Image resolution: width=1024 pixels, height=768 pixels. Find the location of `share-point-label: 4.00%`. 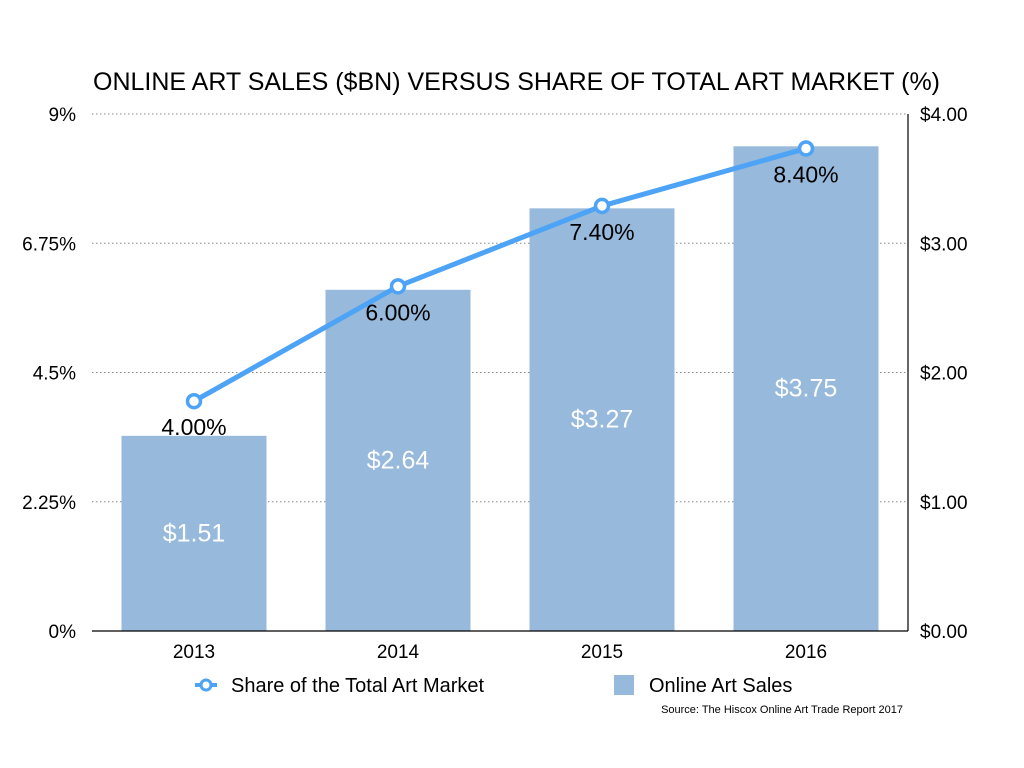

share-point-label: 4.00% is located at coordinates (193, 427).